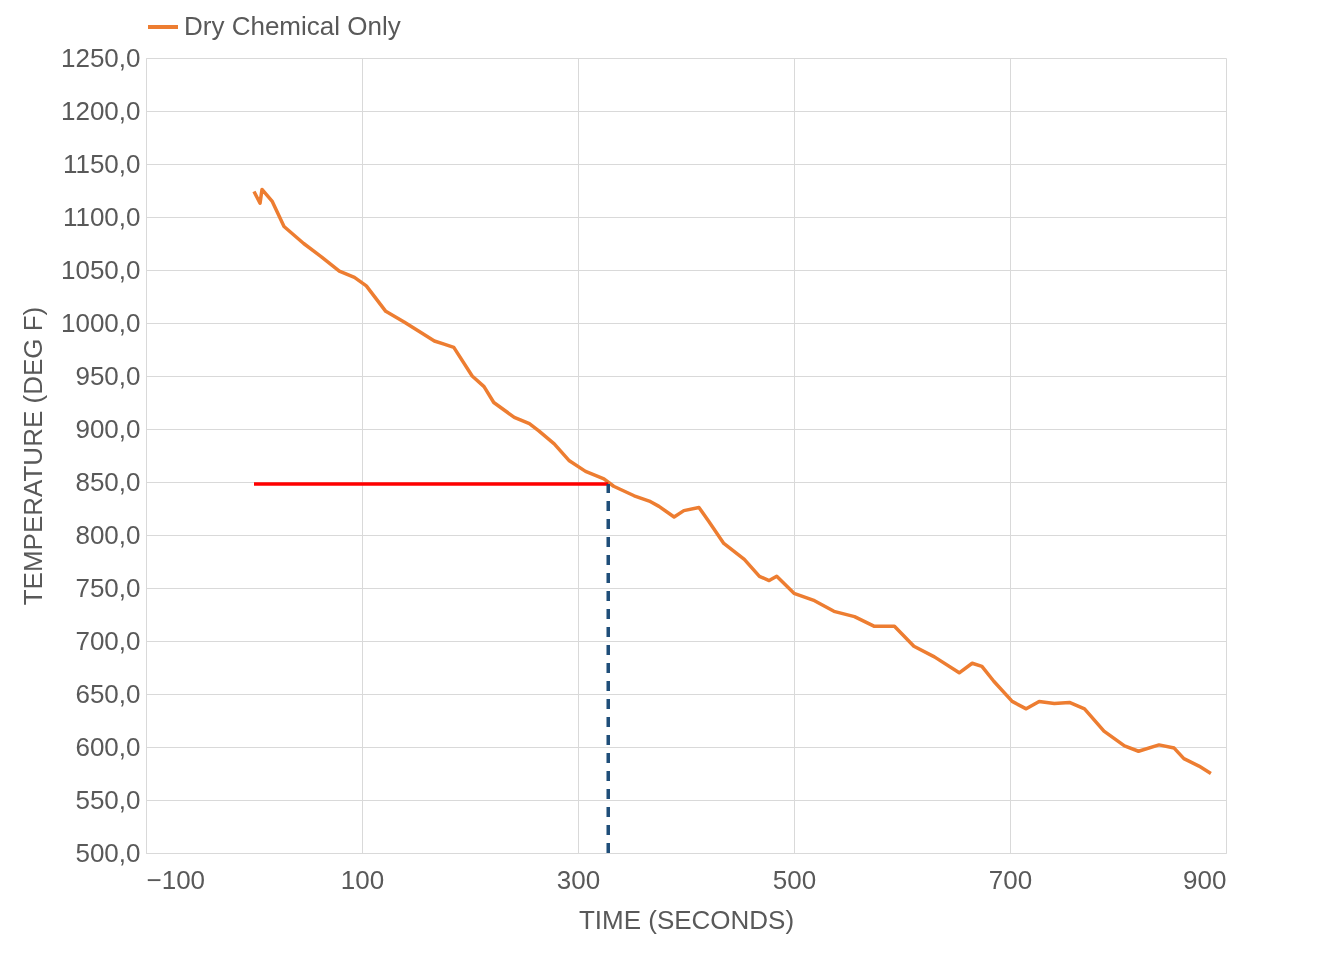 This screenshot has height=962, width=1344. Describe the element at coordinates (108, 746) in the screenshot. I see `y-tick-label: 600,0` at that location.